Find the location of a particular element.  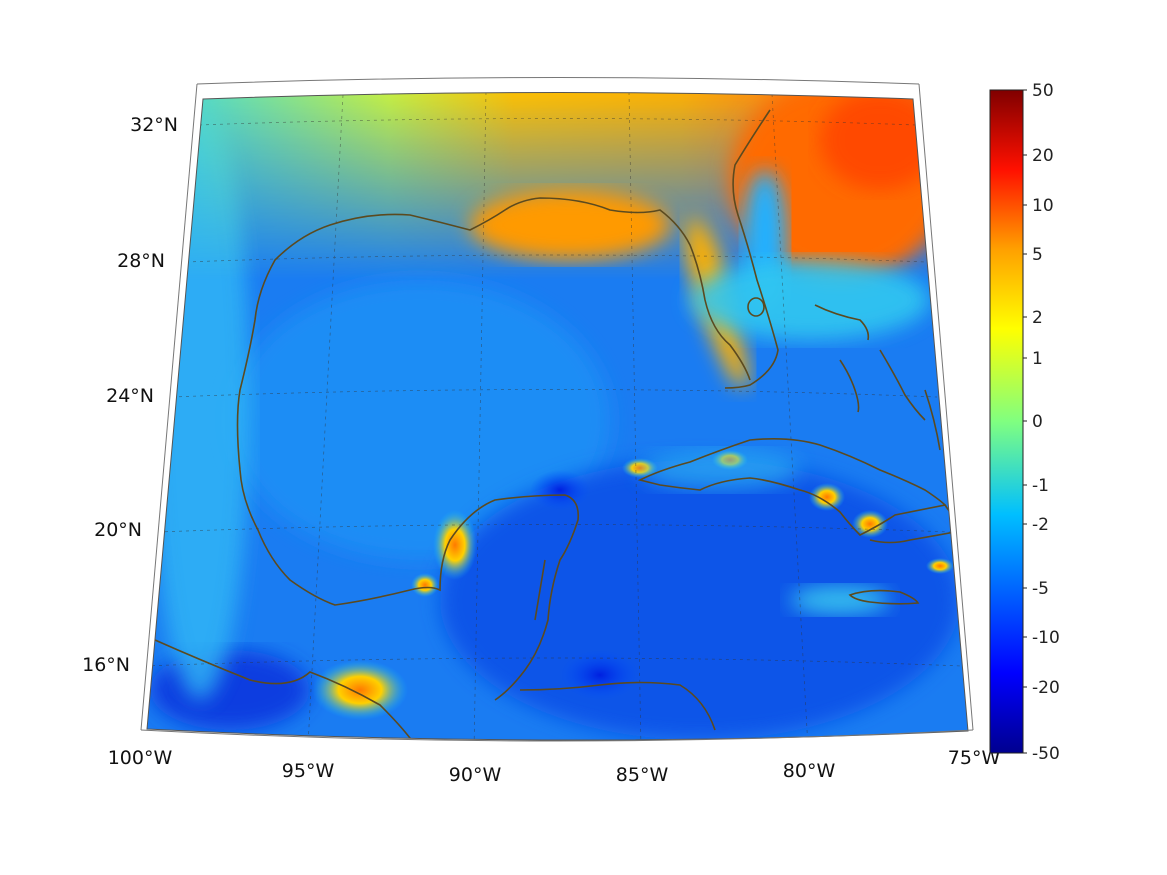

colorbar-label: -20 is located at coordinates (1046, 688).